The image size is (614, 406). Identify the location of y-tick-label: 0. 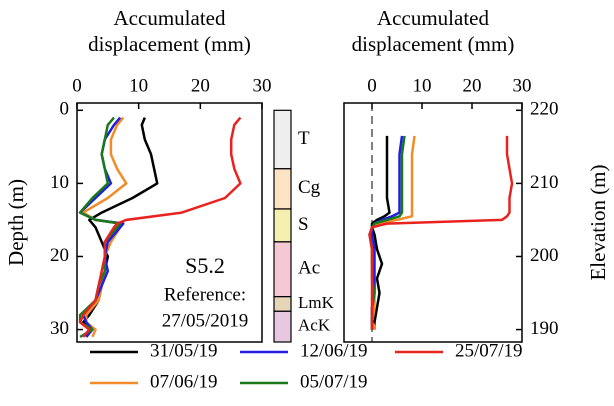
(65, 109).